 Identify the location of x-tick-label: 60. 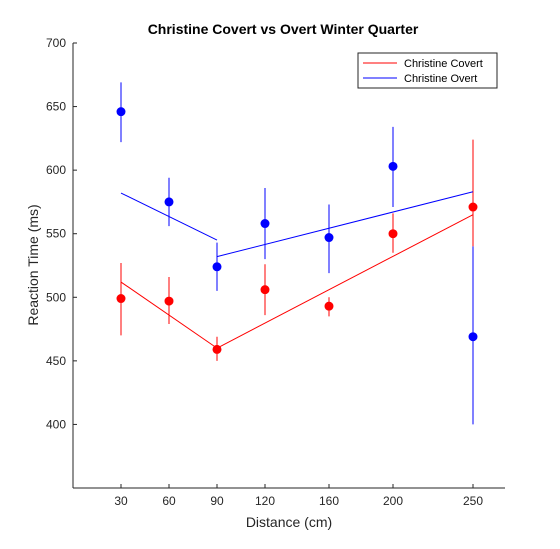
(169, 501).